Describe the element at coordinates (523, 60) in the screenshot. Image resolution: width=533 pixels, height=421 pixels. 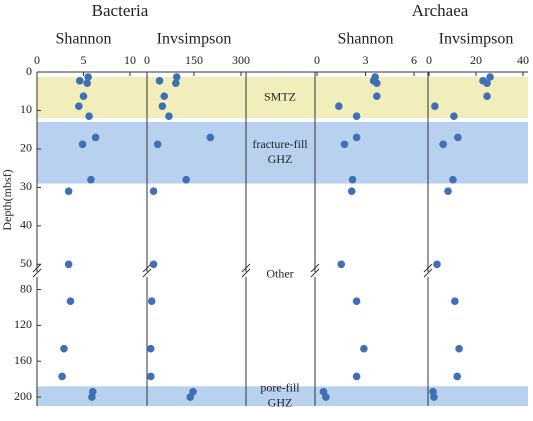
I see `x-tick-label: 40` at that location.